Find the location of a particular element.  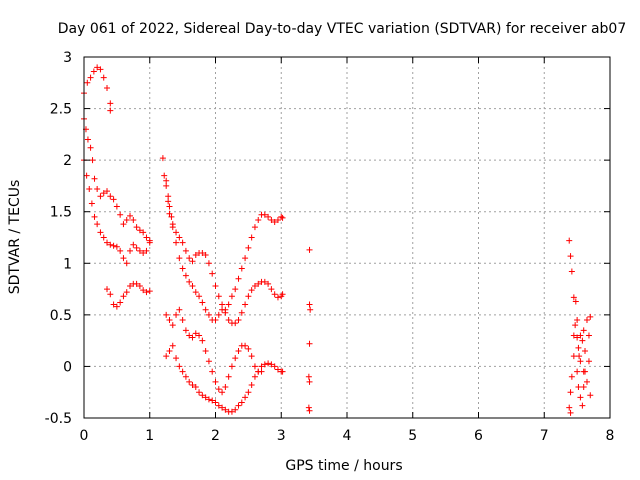

series-track-f is located at coordinates (224, 252).